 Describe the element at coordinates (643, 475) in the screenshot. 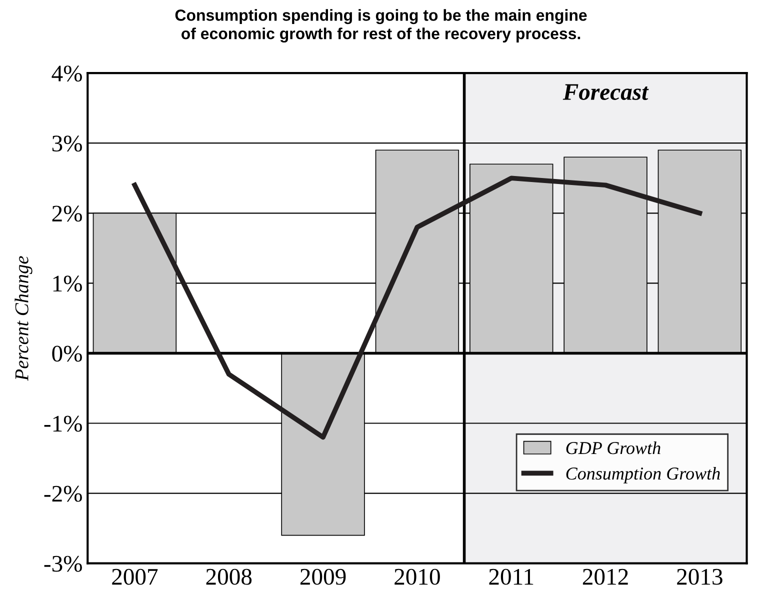

I see `legend-label: Consumption Growth` at that location.